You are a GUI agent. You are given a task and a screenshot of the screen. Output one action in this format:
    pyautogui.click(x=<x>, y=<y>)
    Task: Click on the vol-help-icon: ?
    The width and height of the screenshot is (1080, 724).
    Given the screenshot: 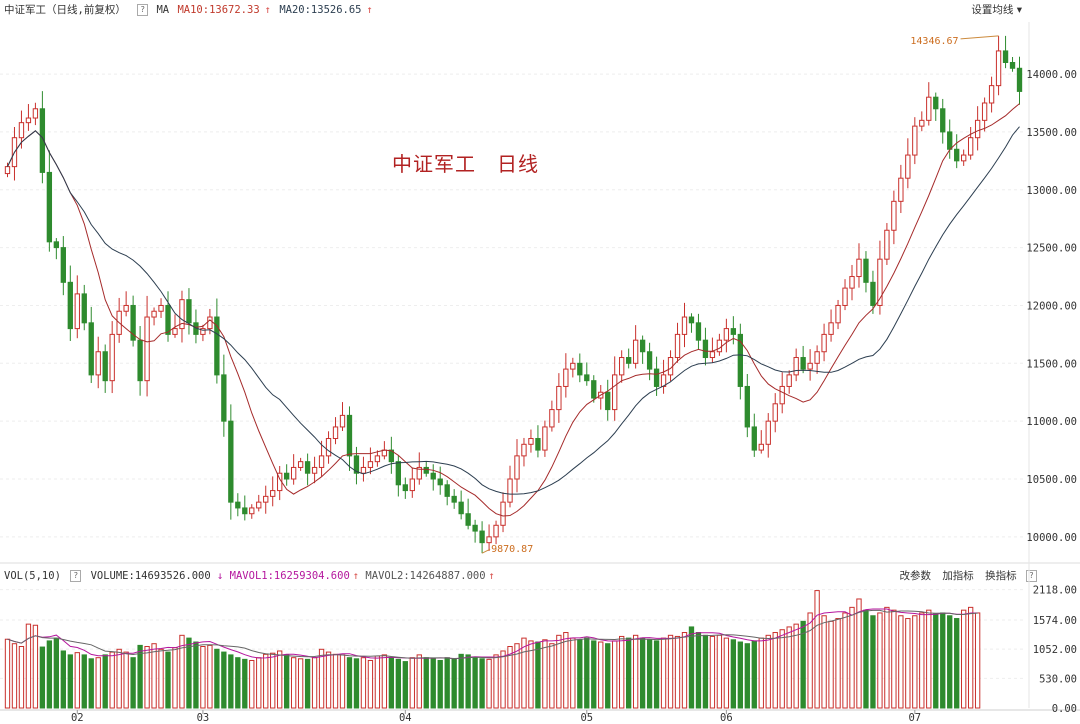 What is the action you would take?
    pyautogui.click(x=76, y=576)
    